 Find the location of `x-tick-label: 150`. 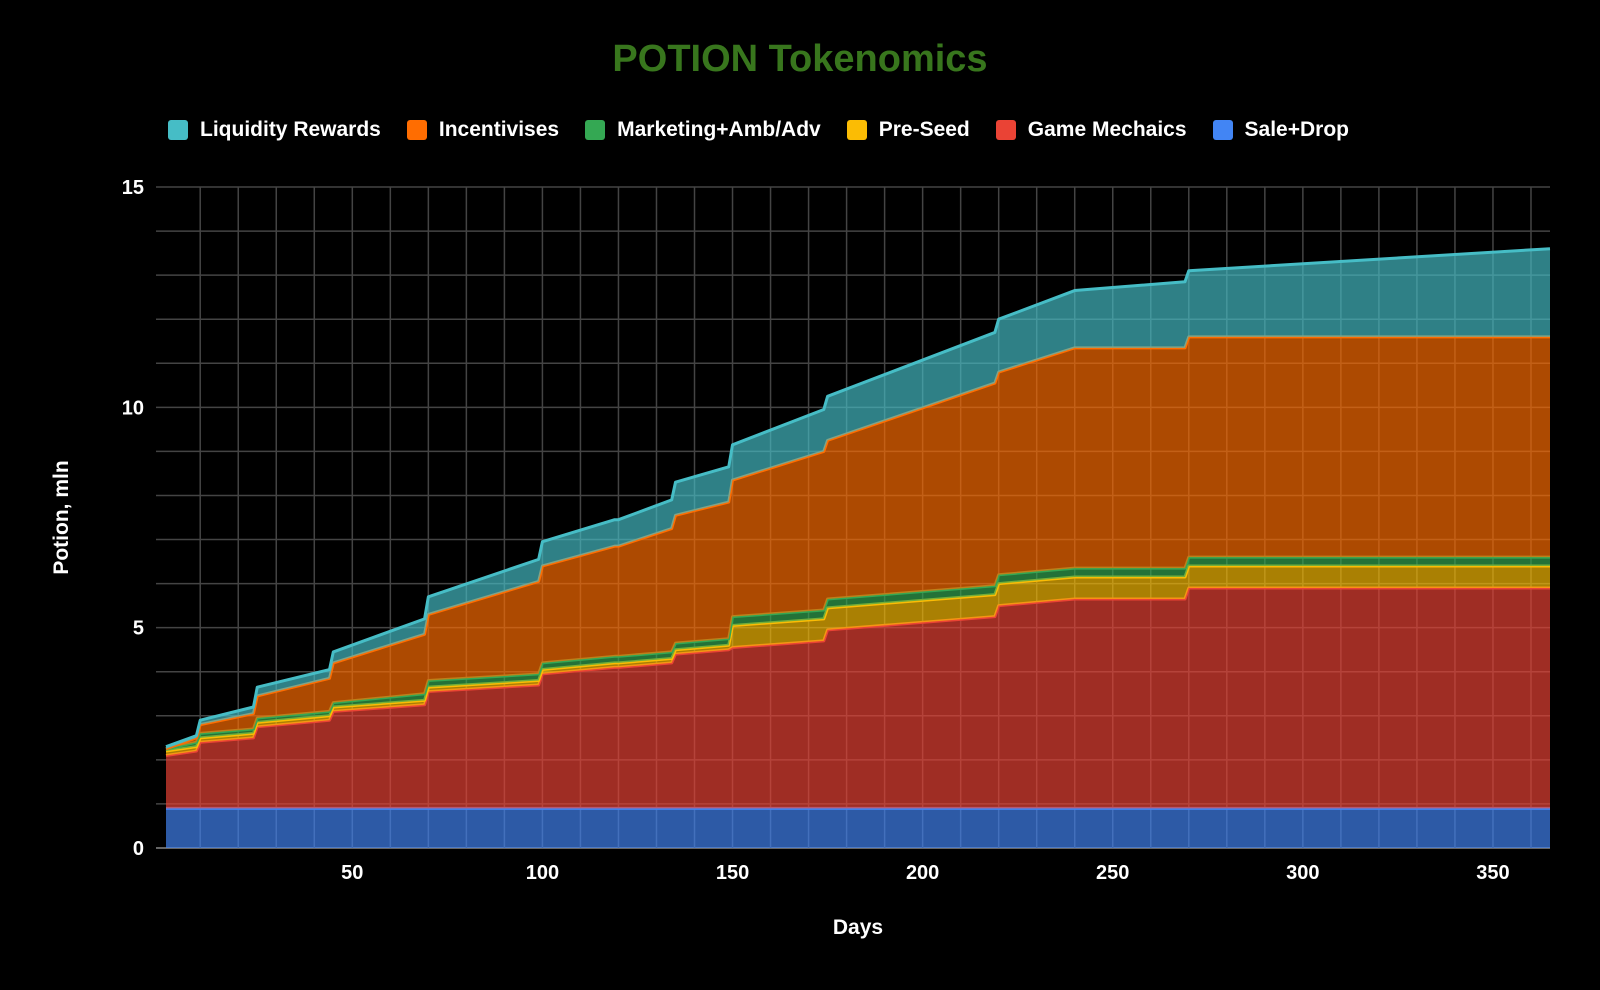

x-tick-label: 150 is located at coordinates (732, 873).